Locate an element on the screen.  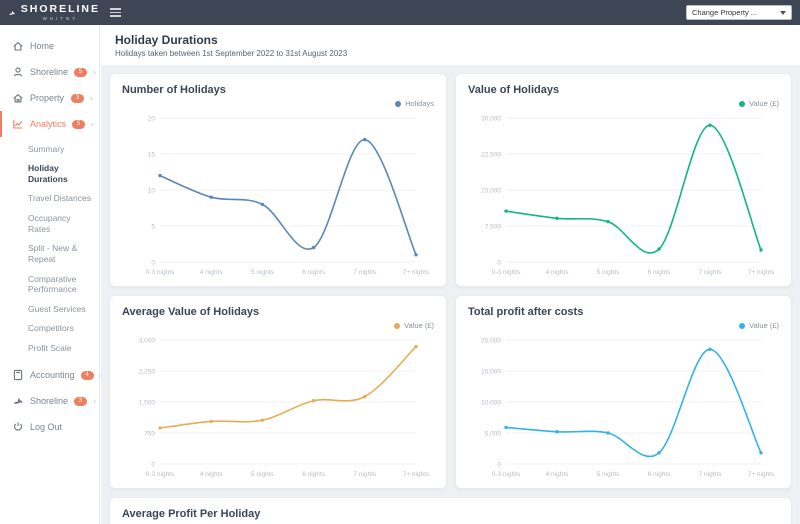
chart-title: Value of Holidays is located at coordinates (514, 90).